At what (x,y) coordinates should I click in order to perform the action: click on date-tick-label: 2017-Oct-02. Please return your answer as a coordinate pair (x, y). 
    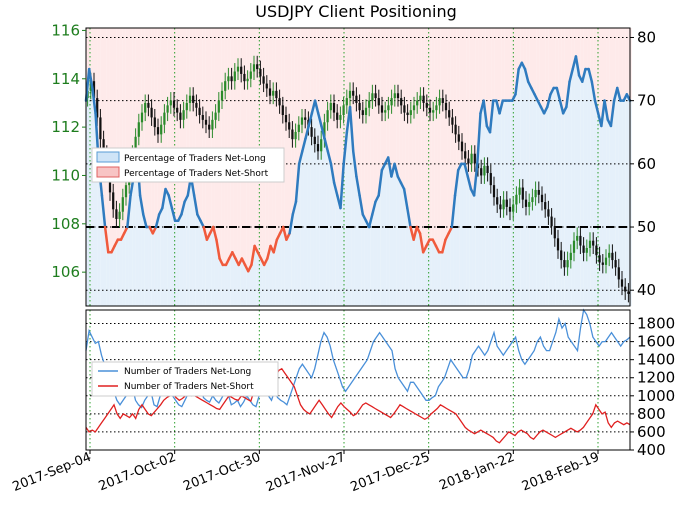
    Looking at the image, I should click on (138, 472).